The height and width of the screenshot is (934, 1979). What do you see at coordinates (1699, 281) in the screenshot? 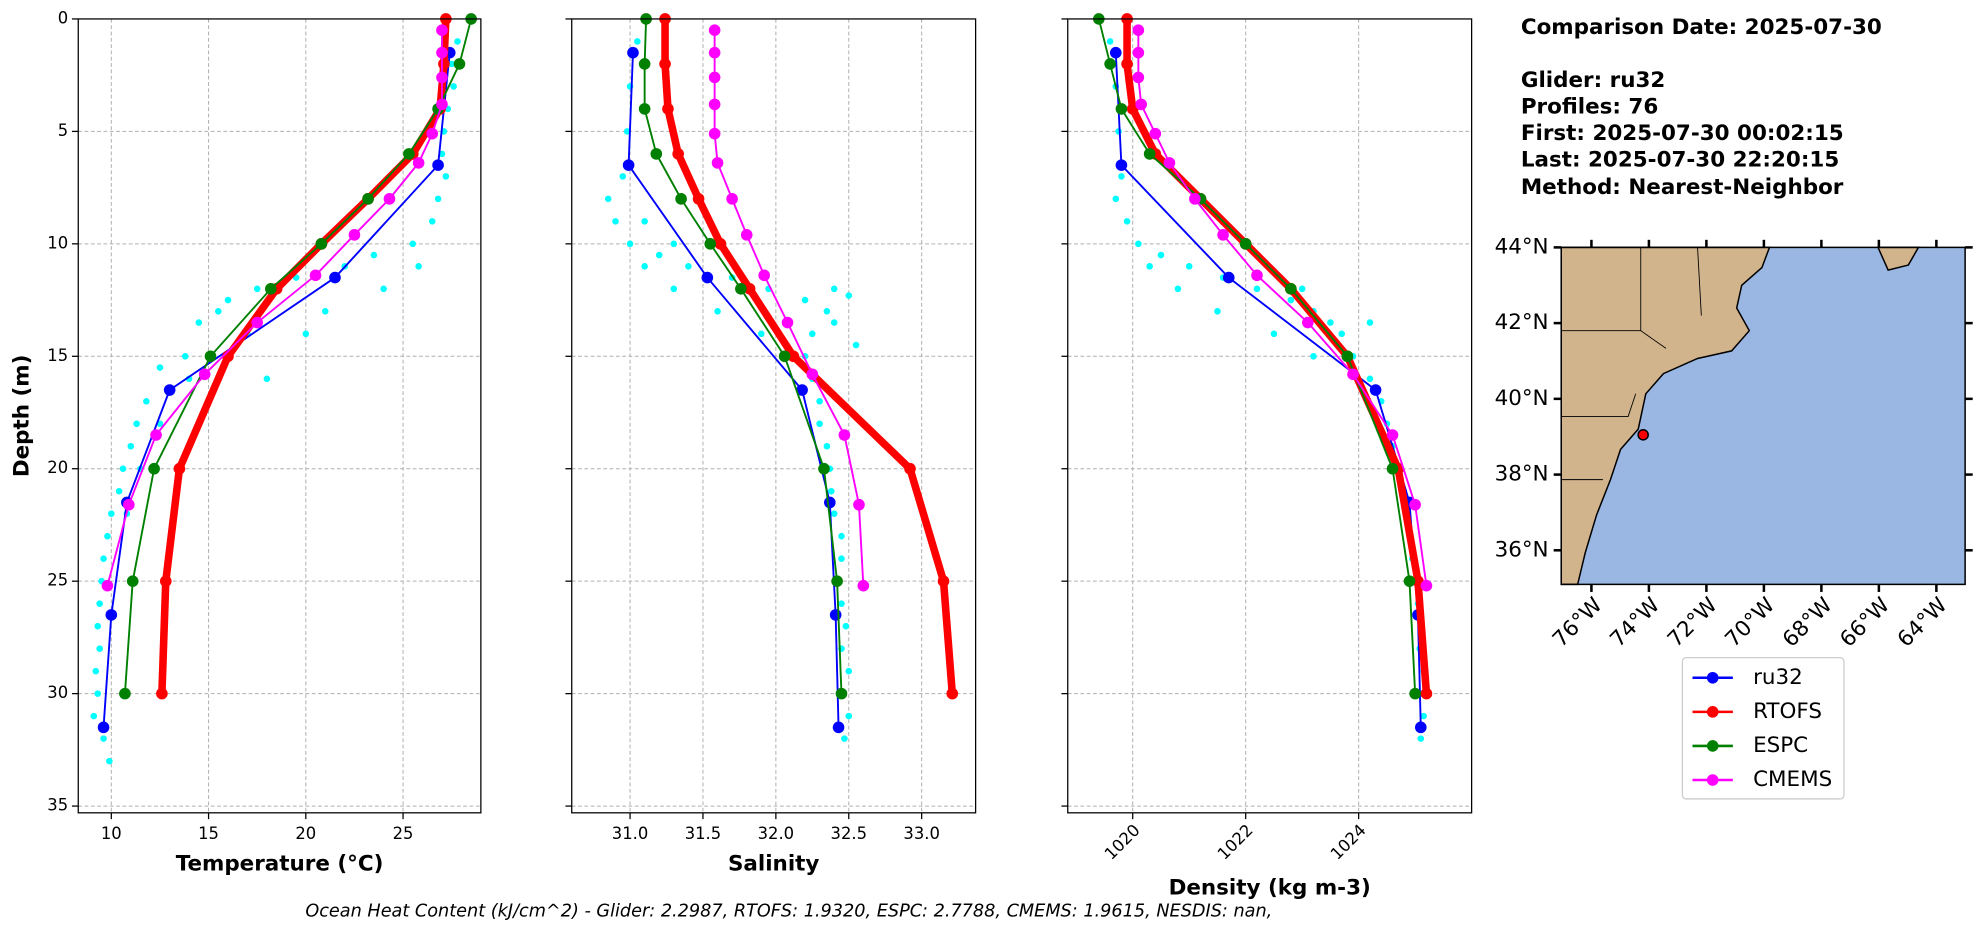
I see `border` at bounding box center [1699, 281].